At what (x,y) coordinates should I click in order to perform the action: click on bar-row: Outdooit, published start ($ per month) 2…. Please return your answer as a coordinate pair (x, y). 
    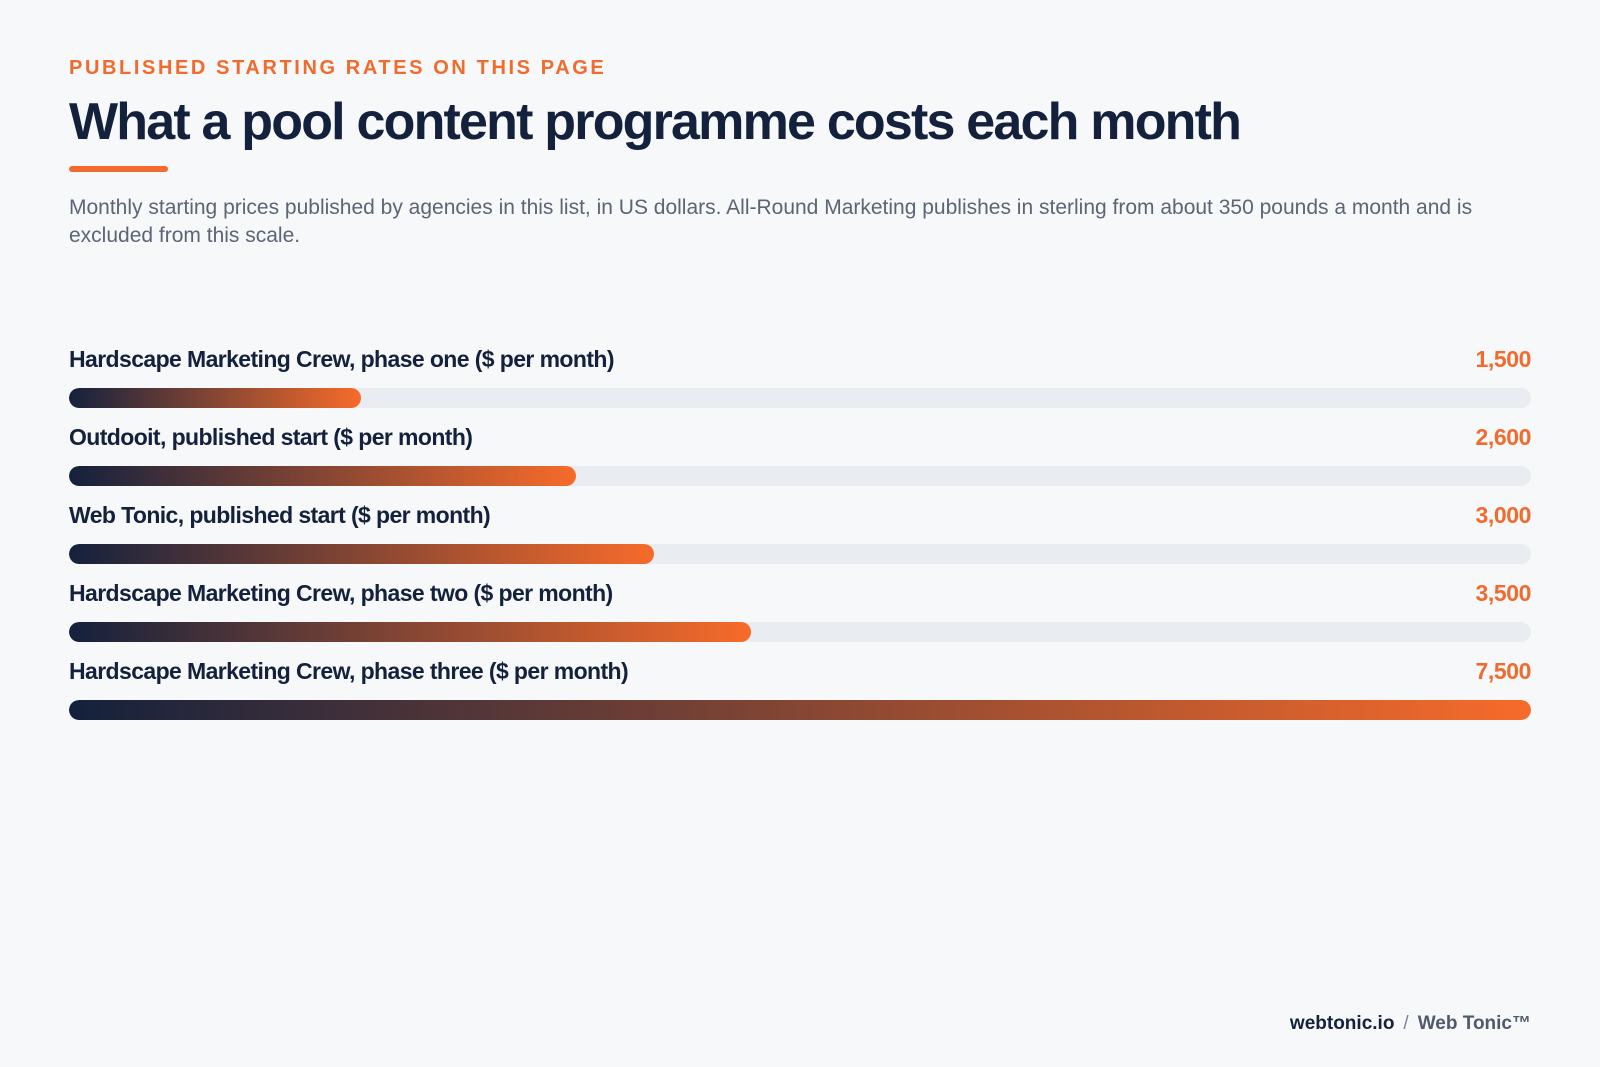
    Looking at the image, I should click on (800, 461).